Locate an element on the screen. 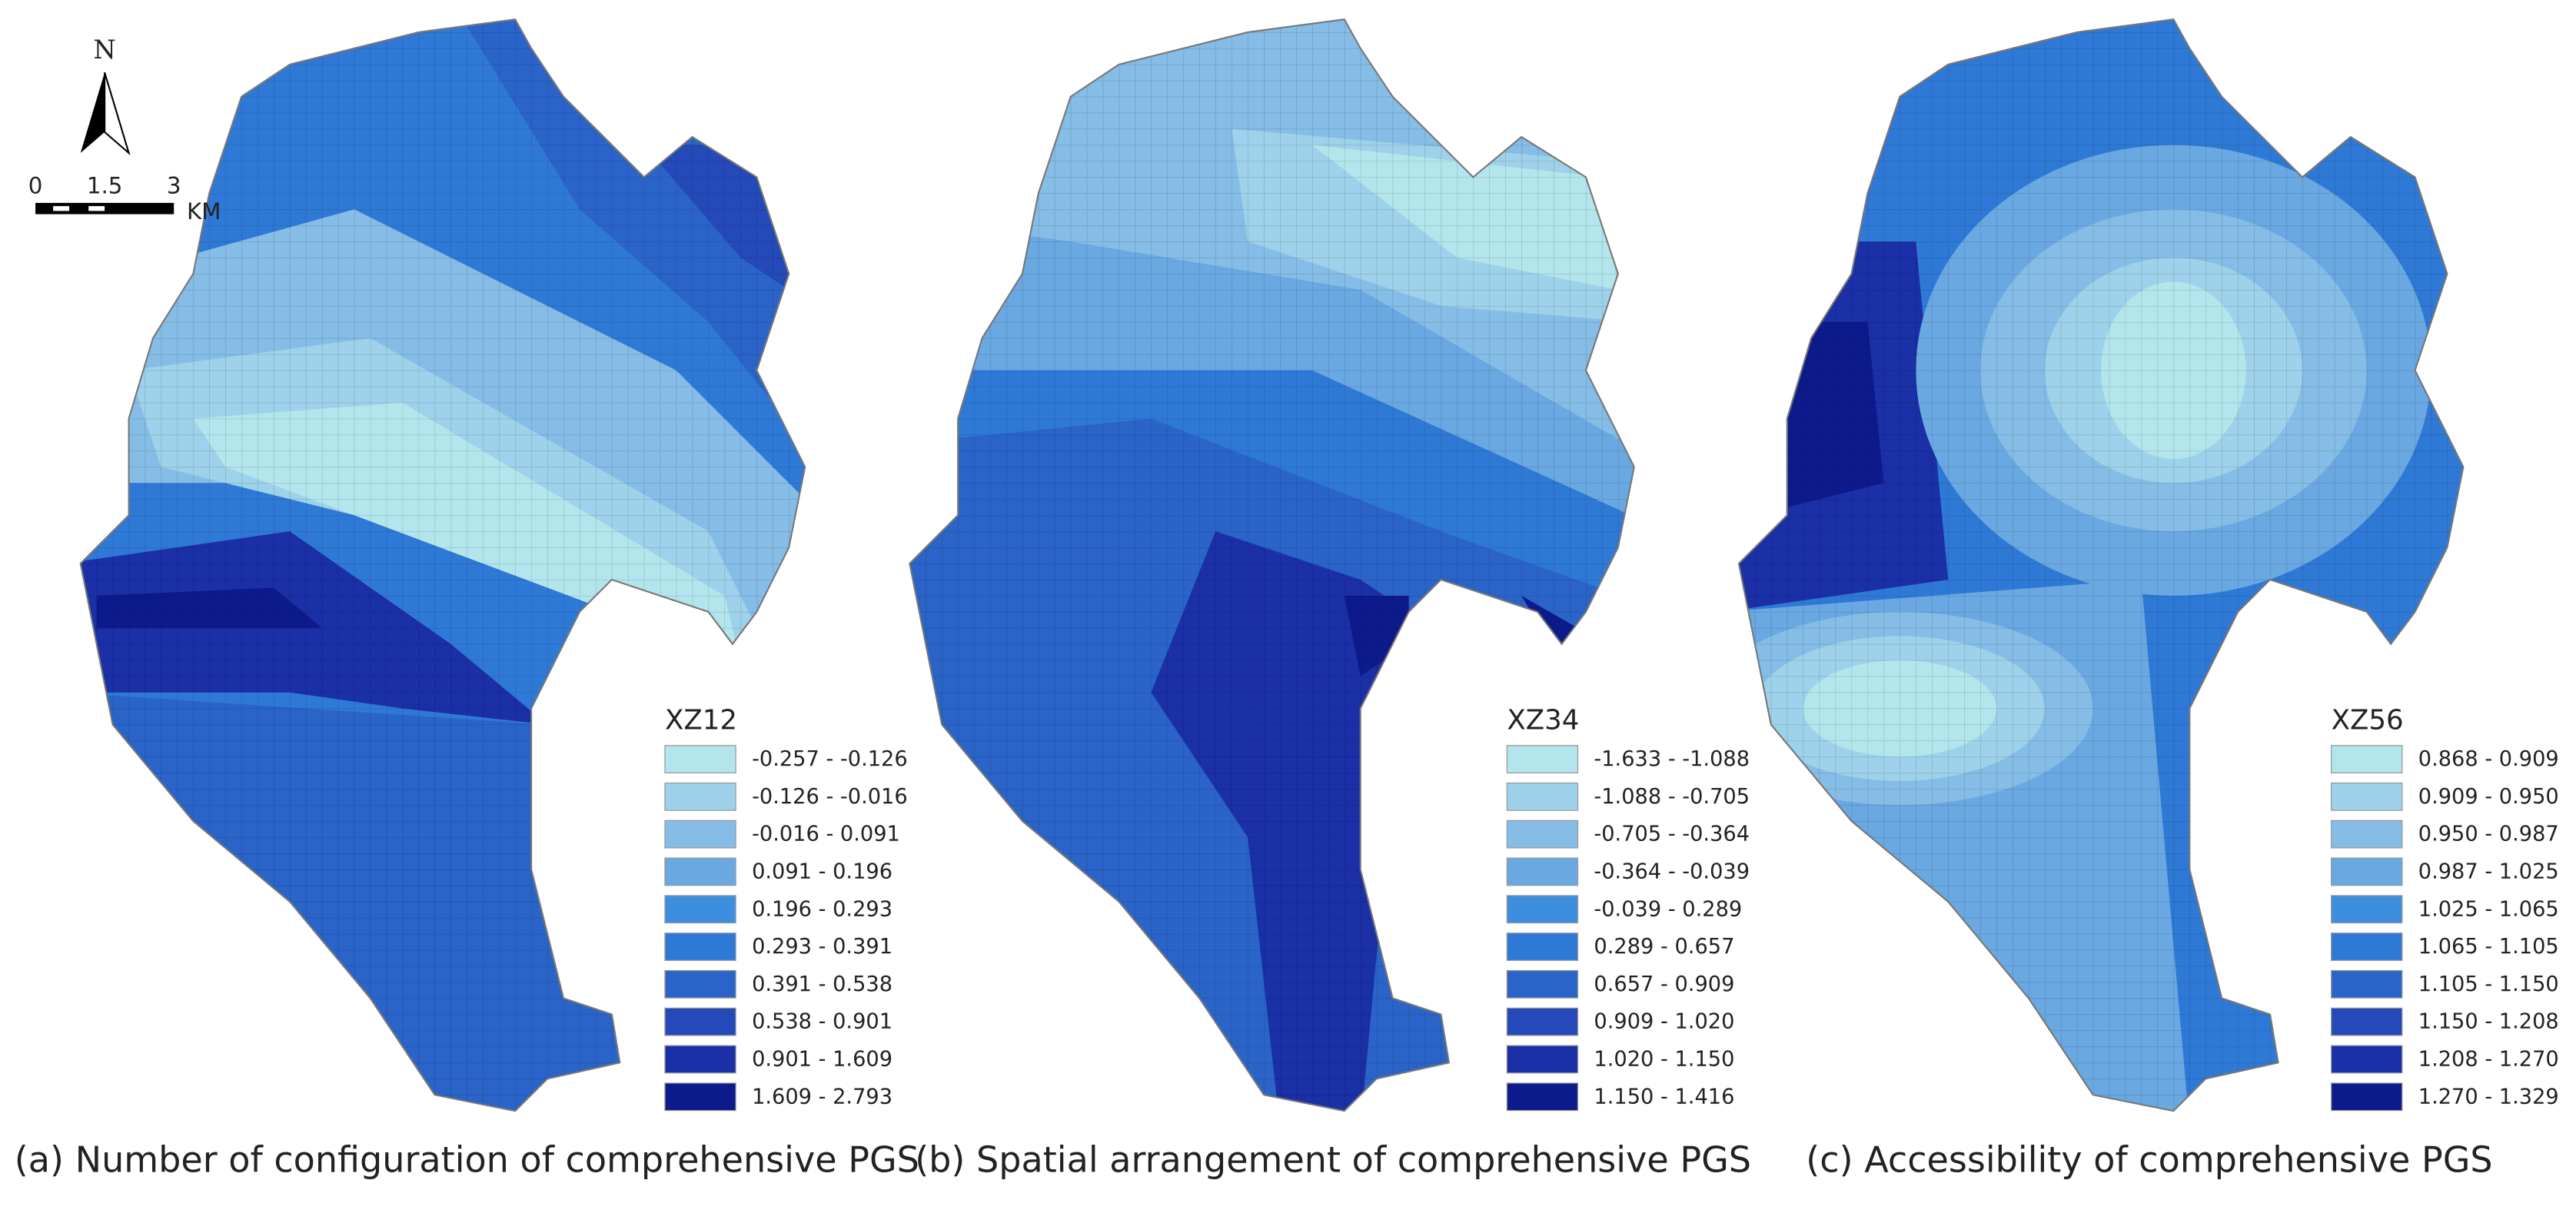 The width and height of the screenshot is (2576, 1230). legend-label: 1.270 - 1.329 is located at coordinates (2488, 1097).